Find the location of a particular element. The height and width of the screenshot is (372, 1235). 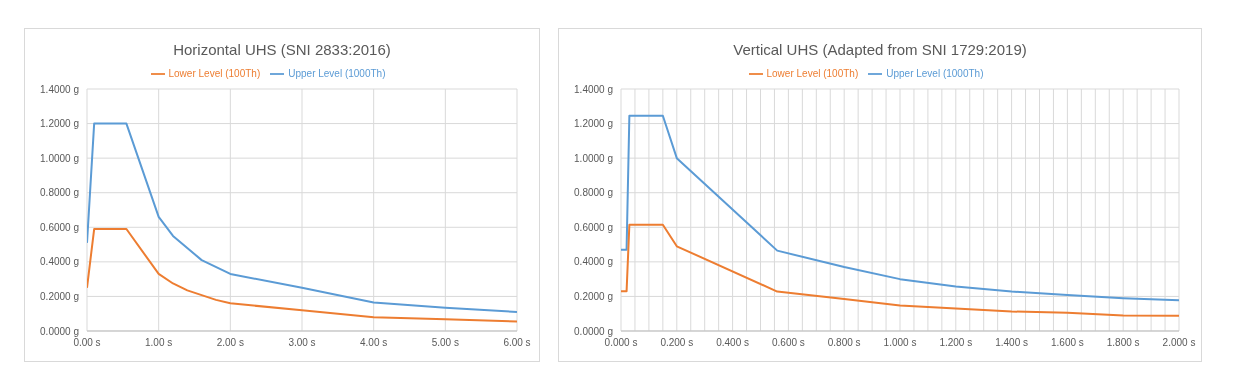

x-tick-label: 0.600 s is located at coordinates (788, 343).